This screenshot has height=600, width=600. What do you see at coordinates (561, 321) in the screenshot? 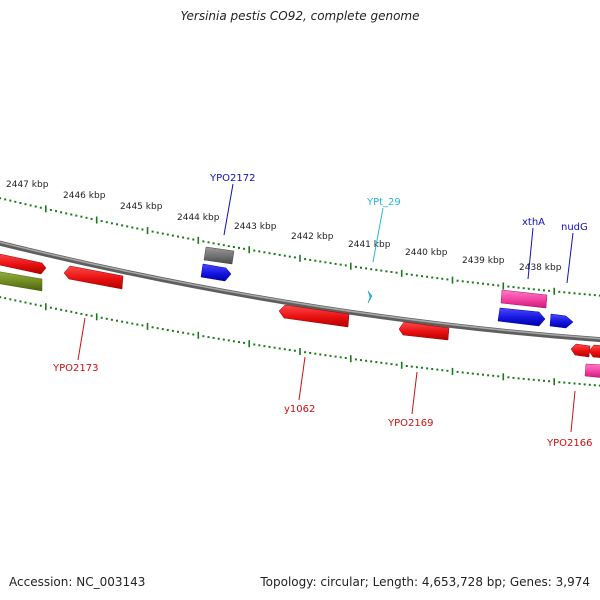
I see `gene-feature-nudg` at bounding box center [561, 321].